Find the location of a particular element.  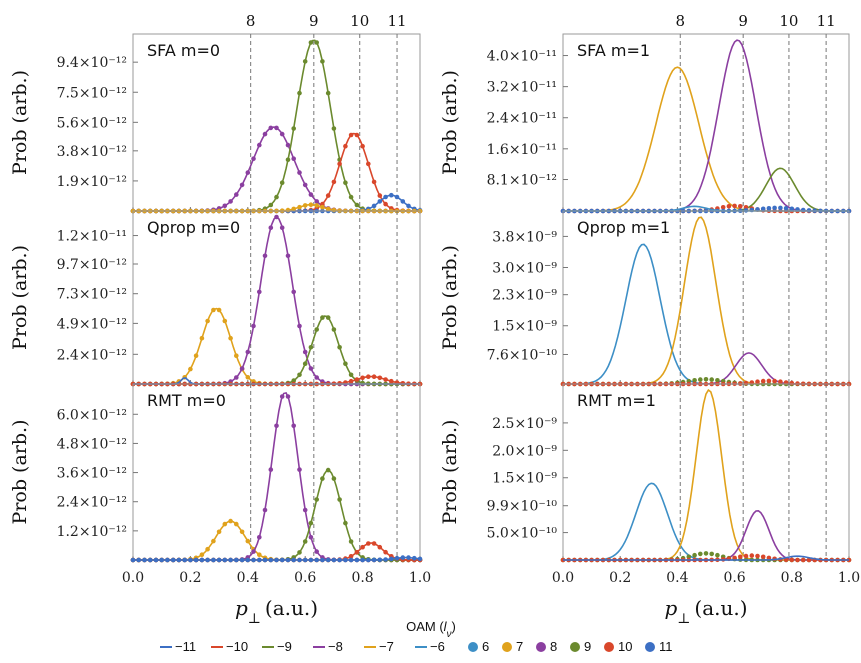

y-tick-label: 2.5×10⁻⁹ is located at coordinates (524, 424).